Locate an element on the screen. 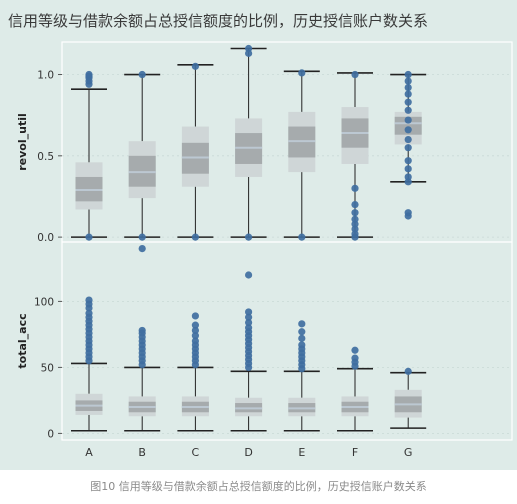 The image size is (517, 504). x-tick-label: C is located at coordinates (196, 452).